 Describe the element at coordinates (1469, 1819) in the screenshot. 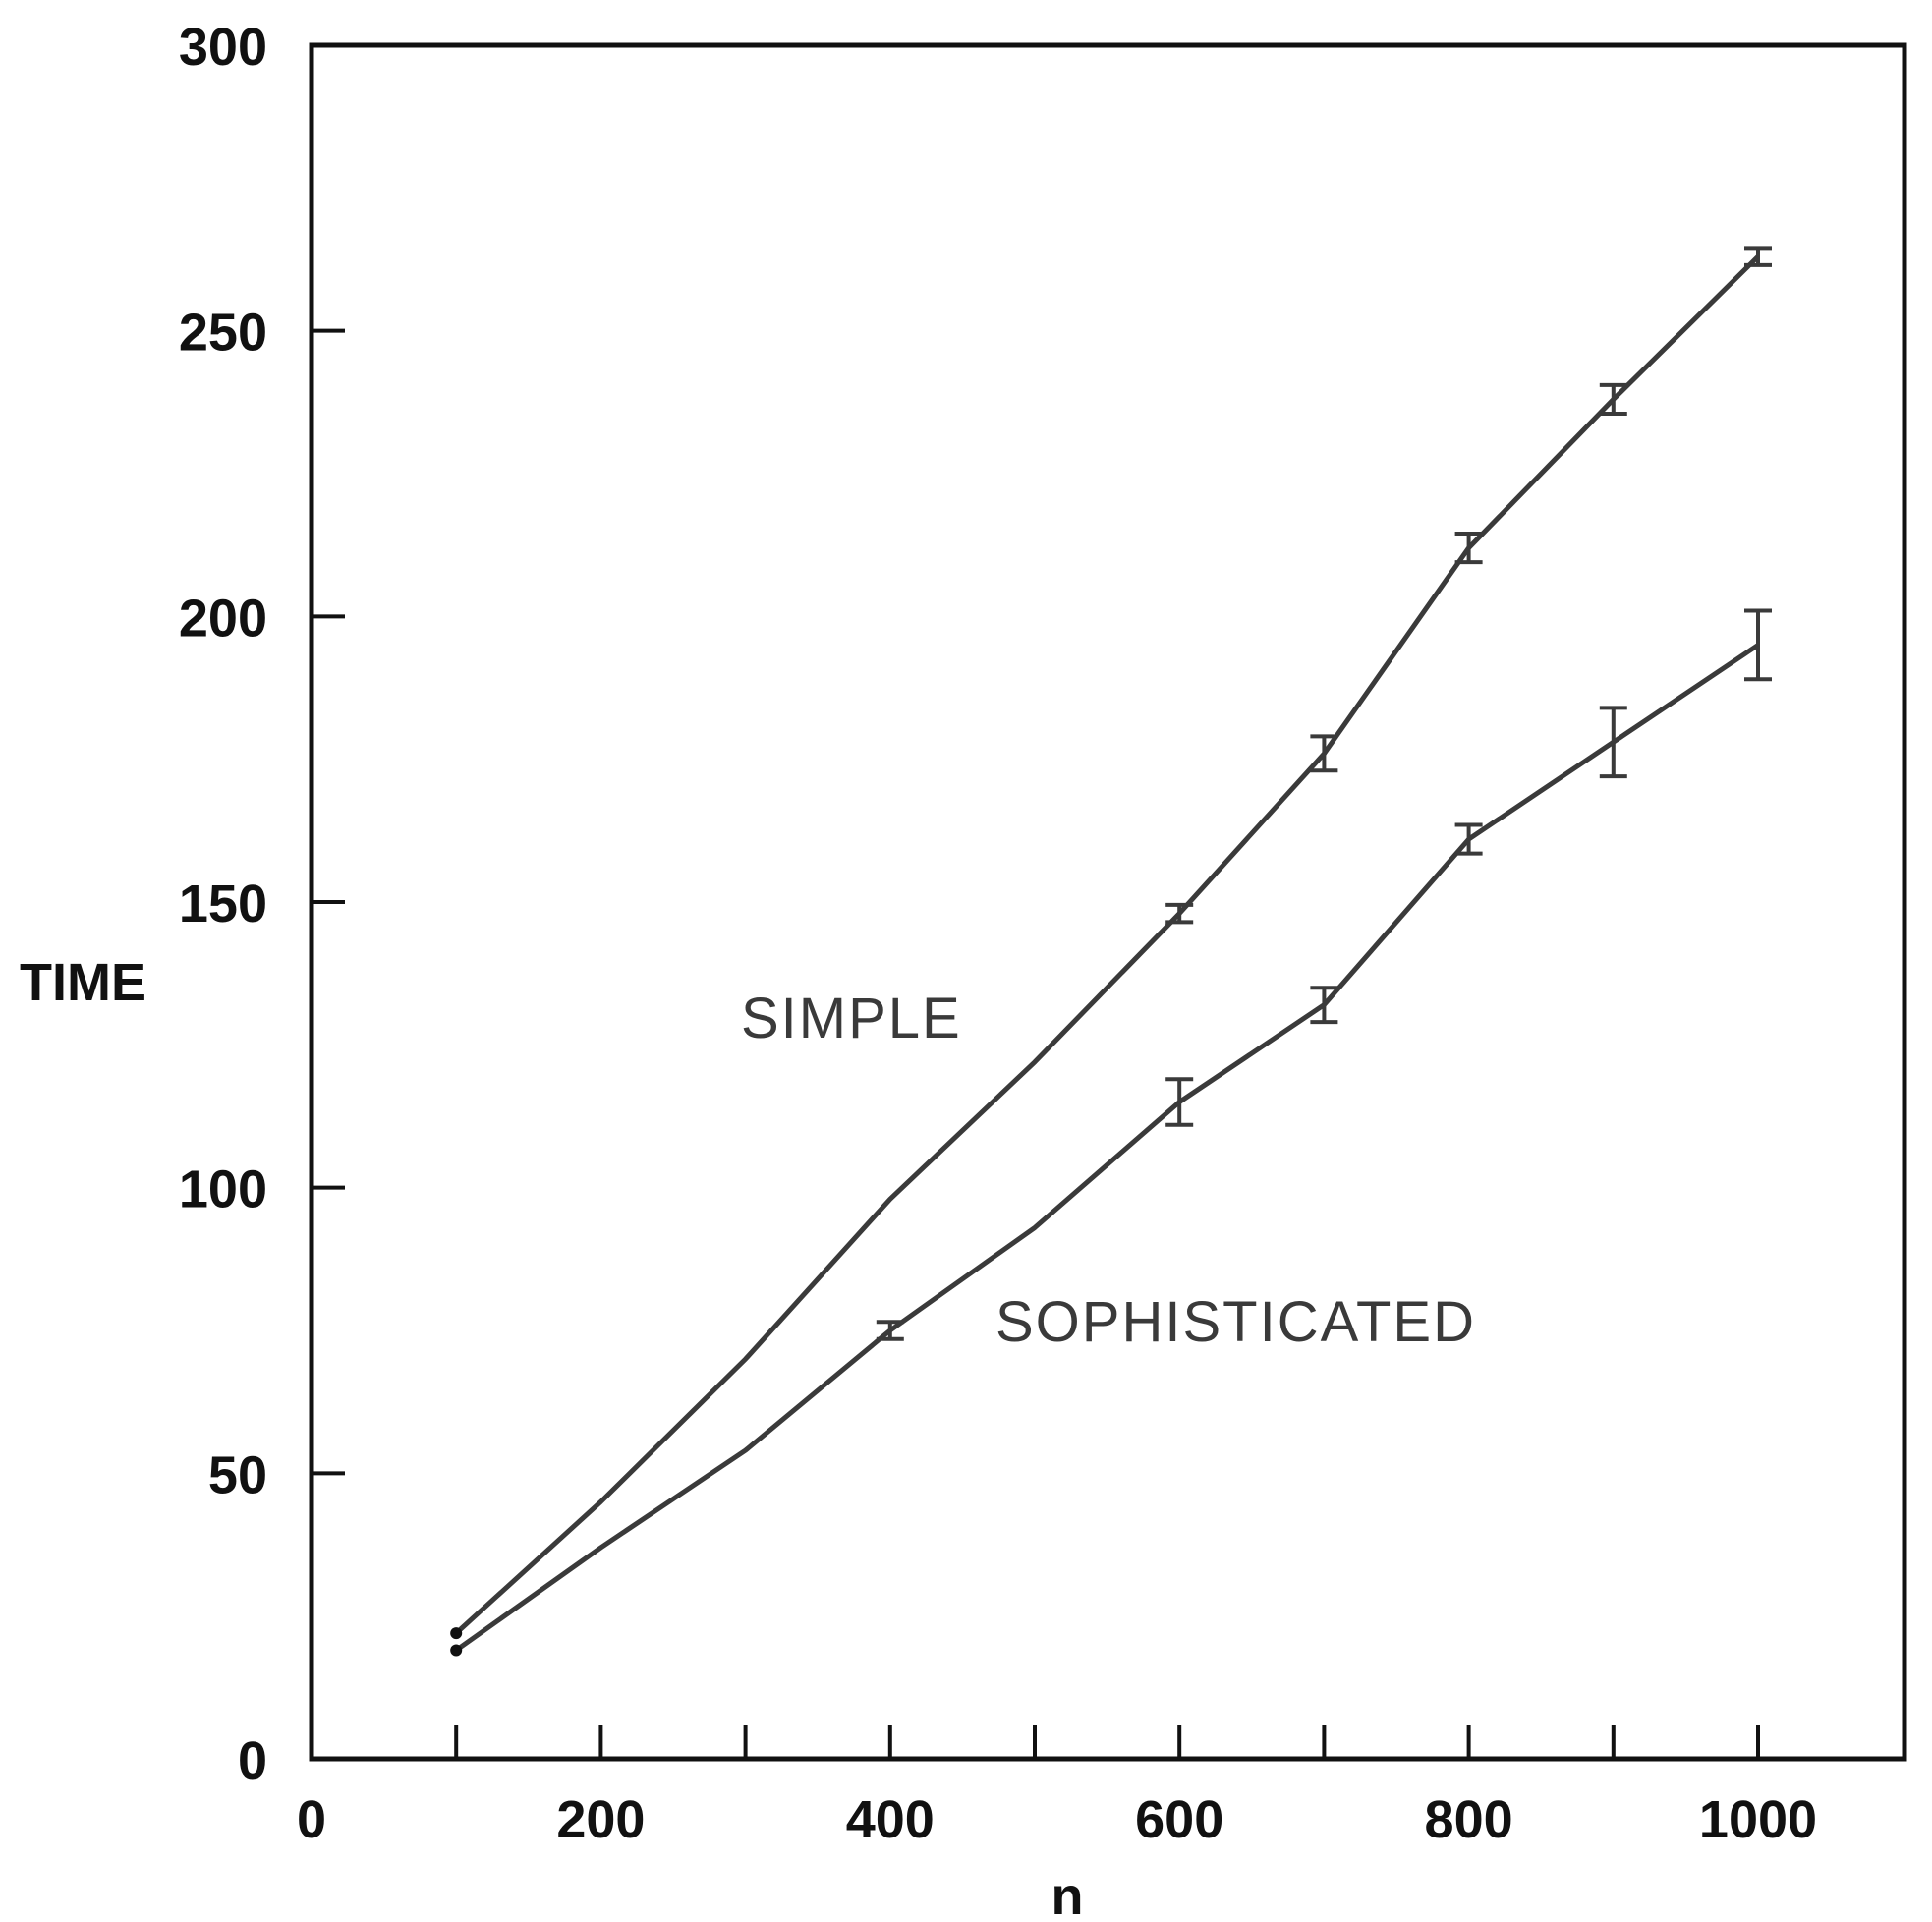

I see `x-tick-label: 800` at that location.